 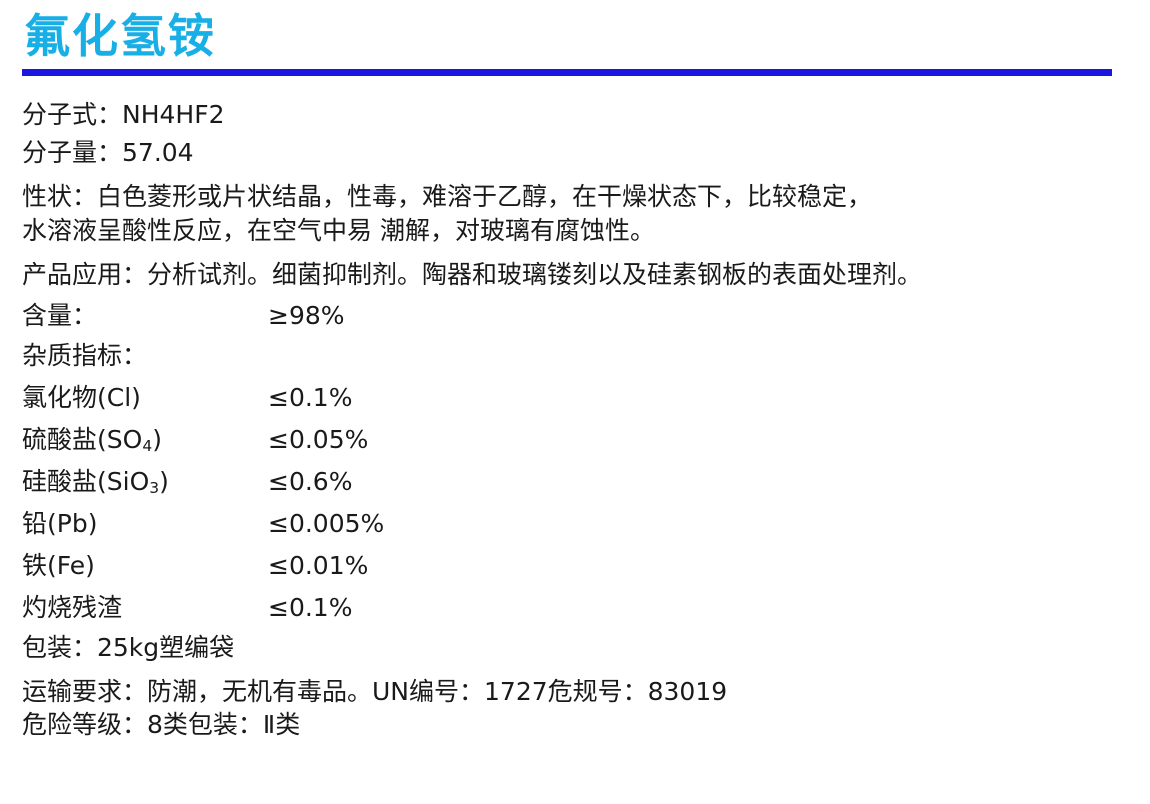 I want to click on description-line-1: 性状：白色菱形或片状结晶，性毒，难溶于乙醇，在干燥状态下，比较稳定，, so click(x=447, y=197).